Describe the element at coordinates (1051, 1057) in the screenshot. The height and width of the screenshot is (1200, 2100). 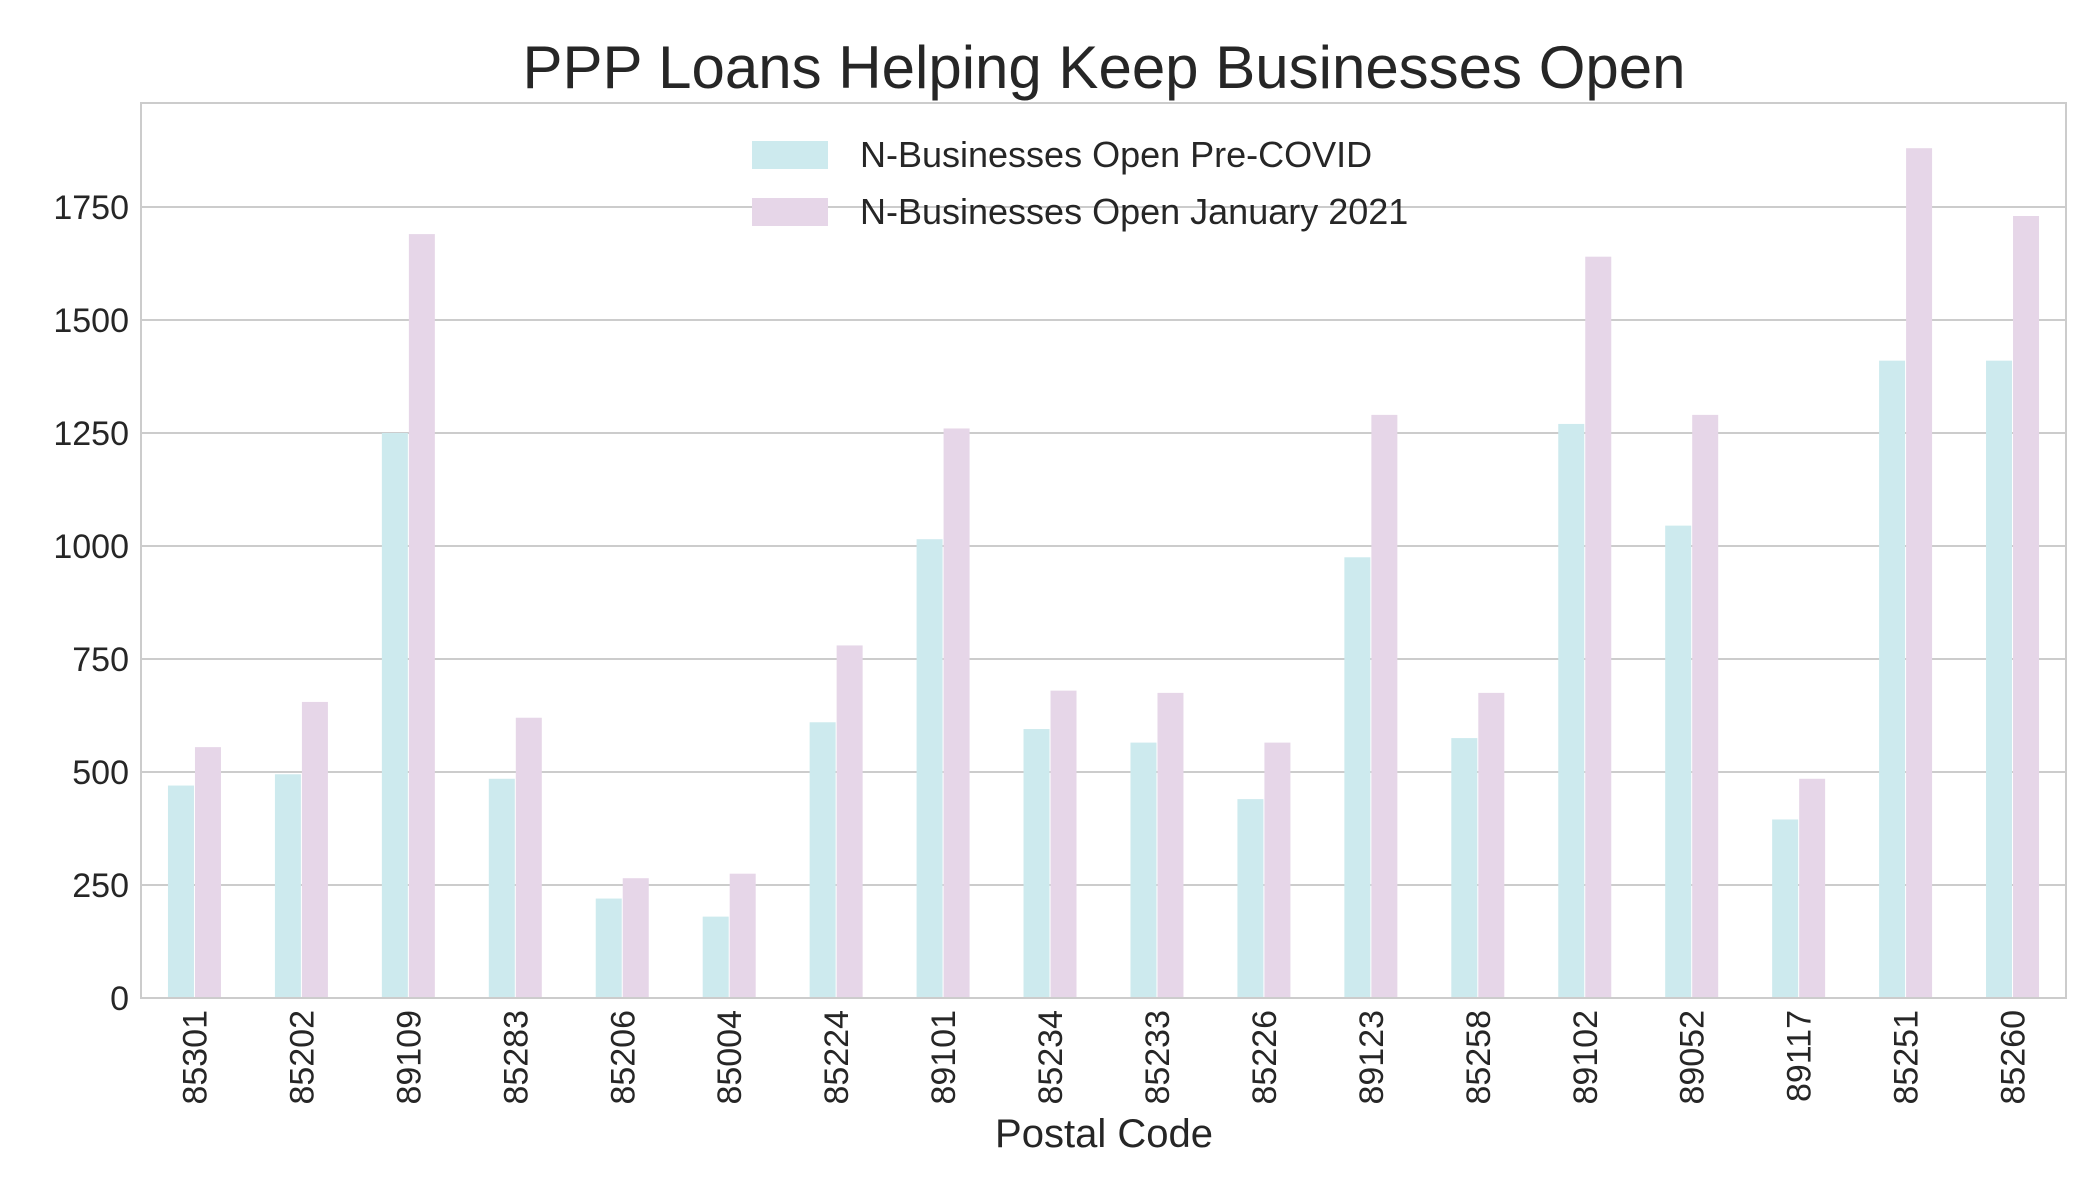
I see `x-tick-label: 85234` at that location.